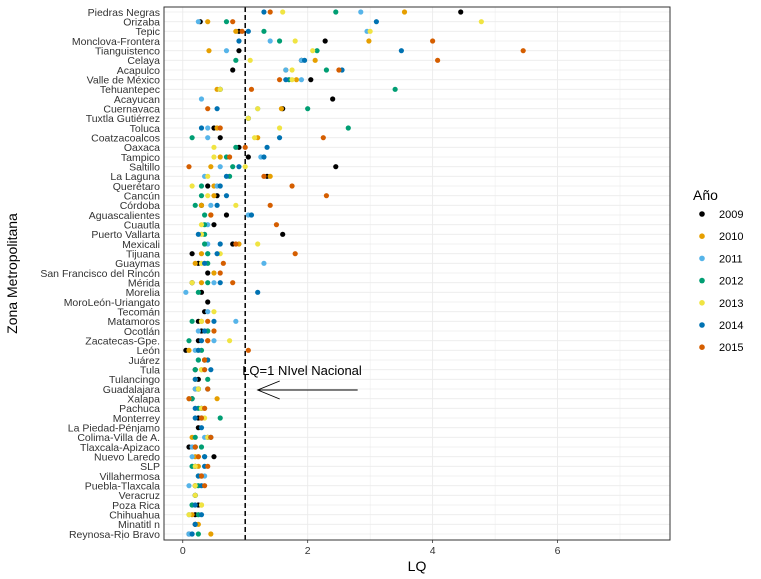 Image resolution: width=761 pixels, height=579 pixels. Describe the element at coordinates (131, 109) in the screenshot. I see `y-tick-label: Cuernavaca` at that location.